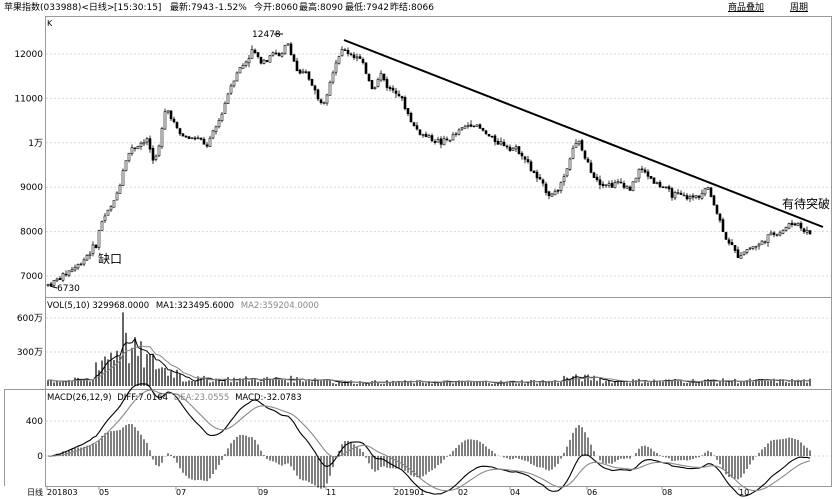 Image resolution: width=833 pixels, height=499 pixels. I want to click on macd-diff-value: DIFF:7.0164, so click(142, 398).